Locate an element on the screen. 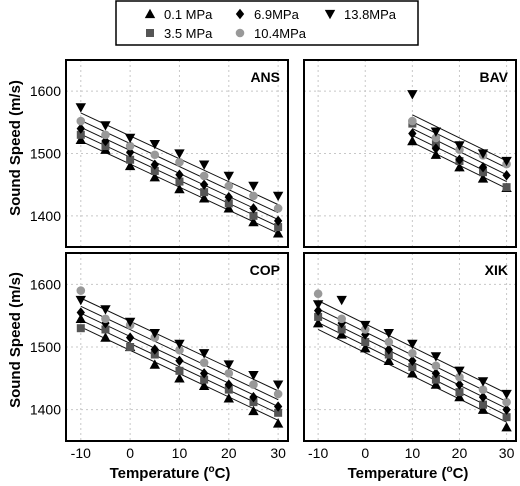  x-tick-label: 30 is located at coordinates (507, 453).